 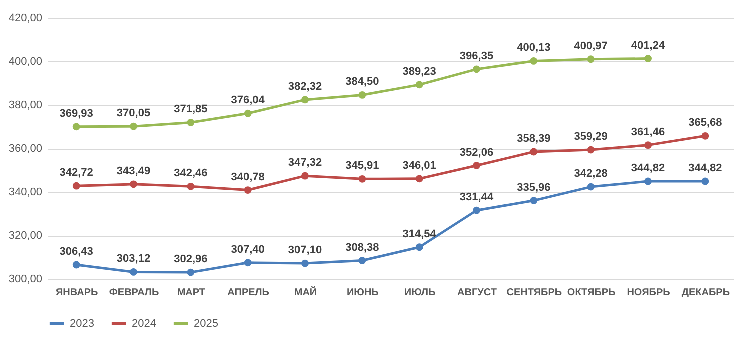 I want to click on data-label: 376,04, so click(x=248, y=100).